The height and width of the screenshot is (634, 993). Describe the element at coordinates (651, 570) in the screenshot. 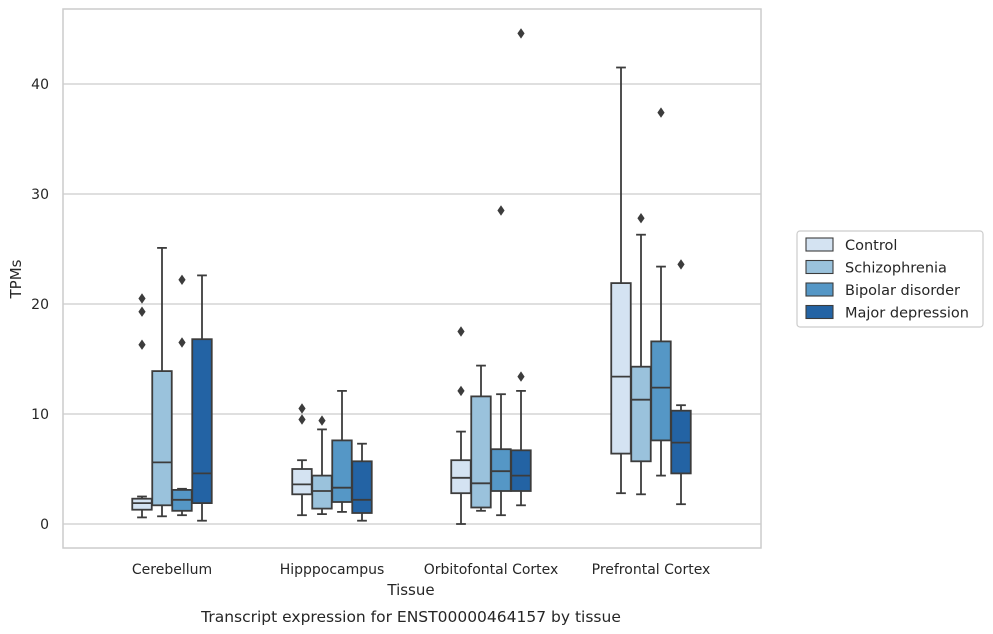

I see `x-tick-label: Prefrontal Cortex` at that location.